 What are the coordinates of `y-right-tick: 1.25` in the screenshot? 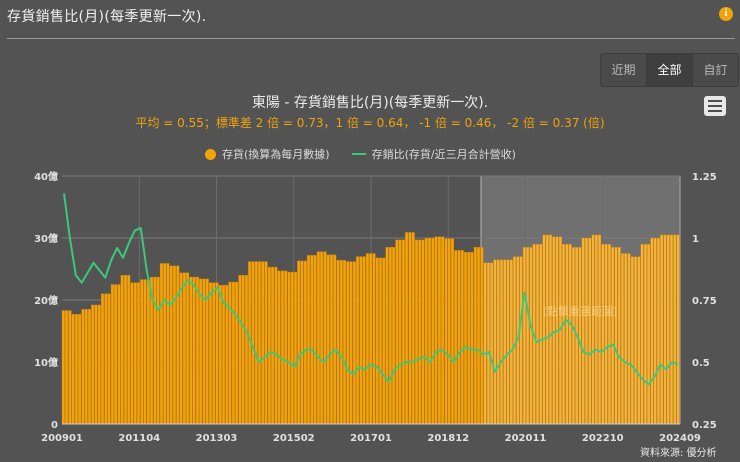 It's located at (704, 177).